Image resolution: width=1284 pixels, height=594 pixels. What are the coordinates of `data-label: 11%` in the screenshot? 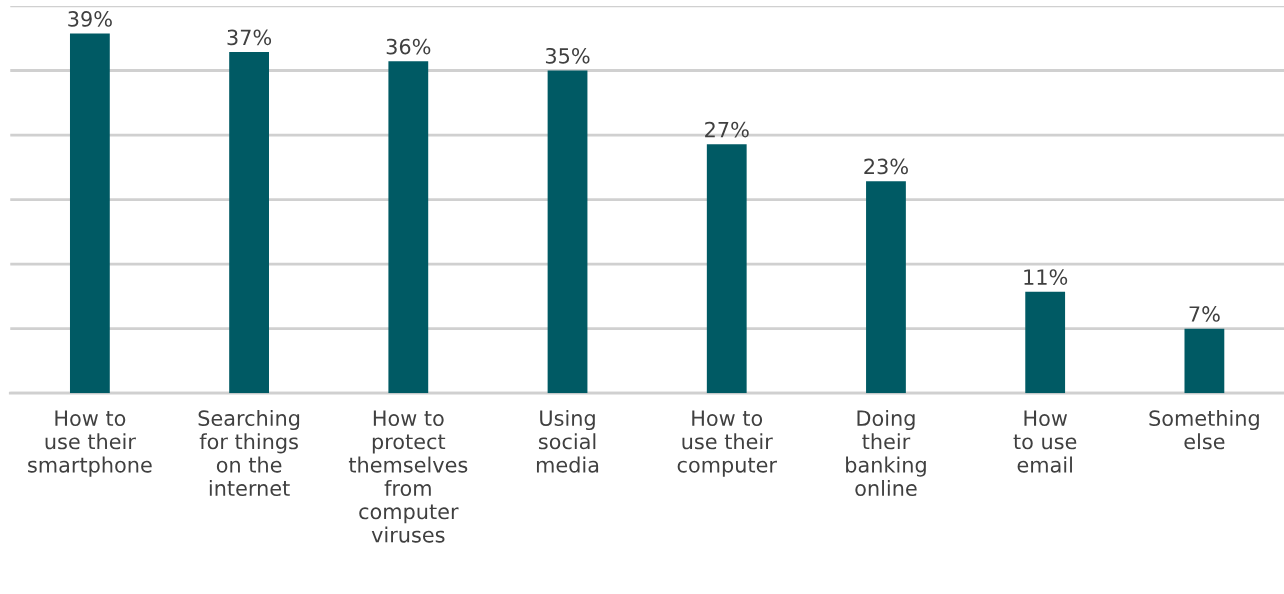 It's located at (1046, 277).